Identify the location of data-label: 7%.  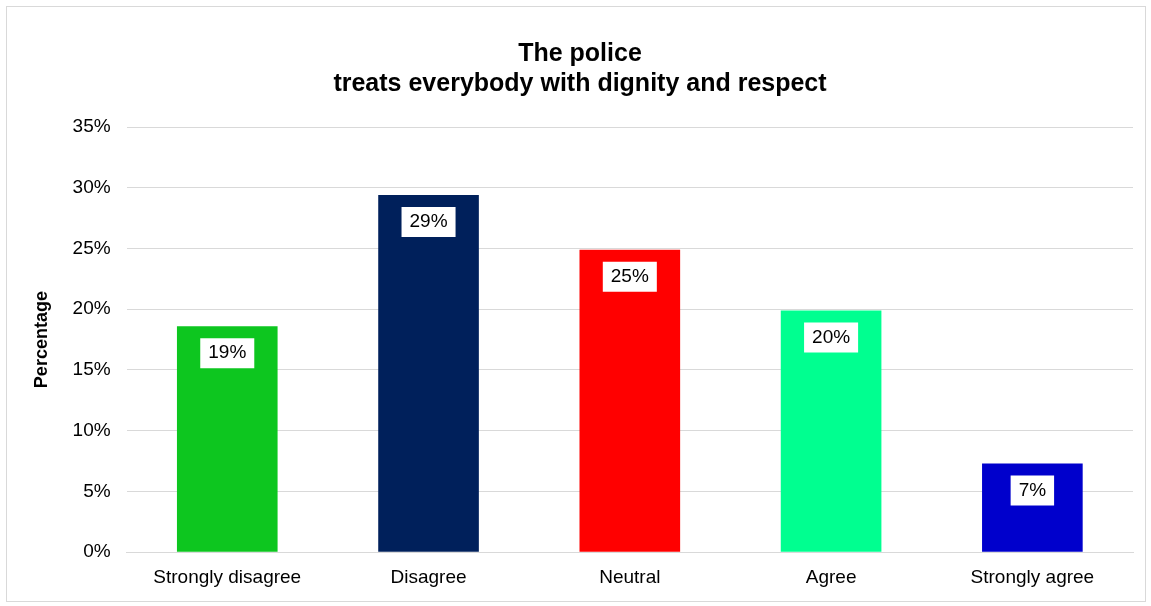
(1032, 489).